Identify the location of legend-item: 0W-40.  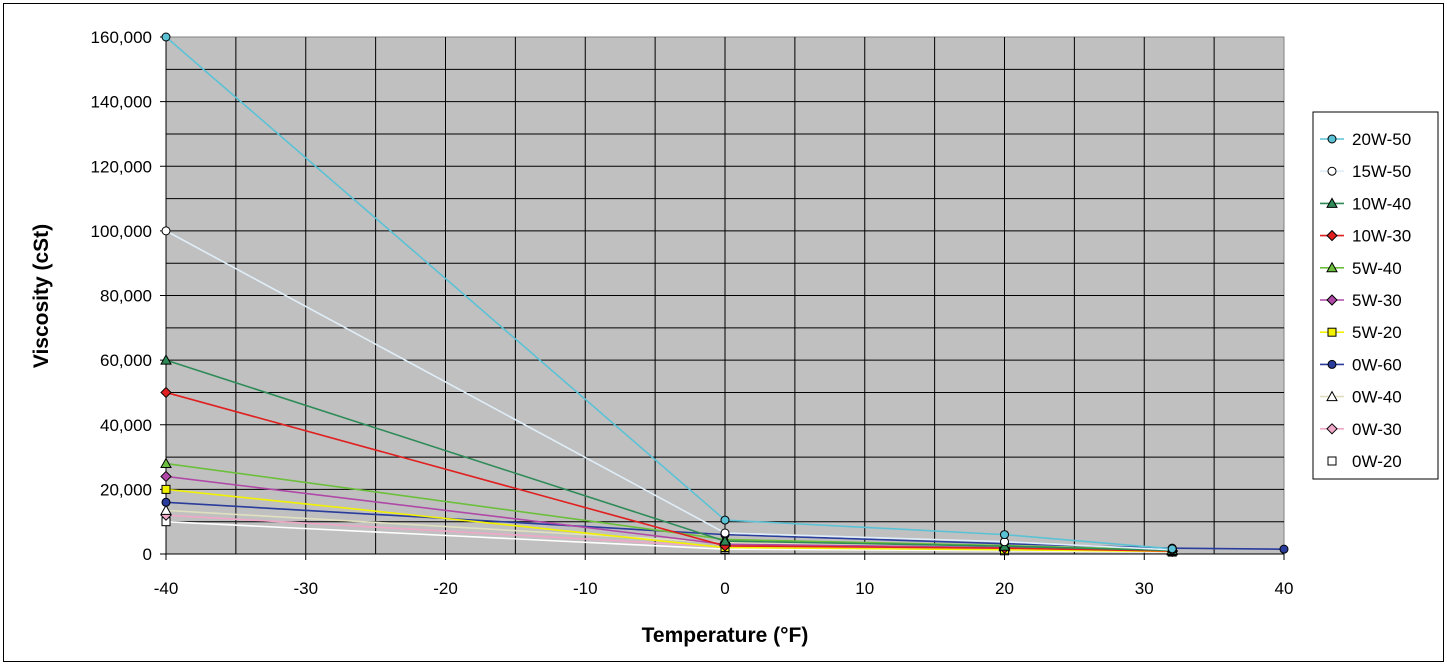
(1361, 397).